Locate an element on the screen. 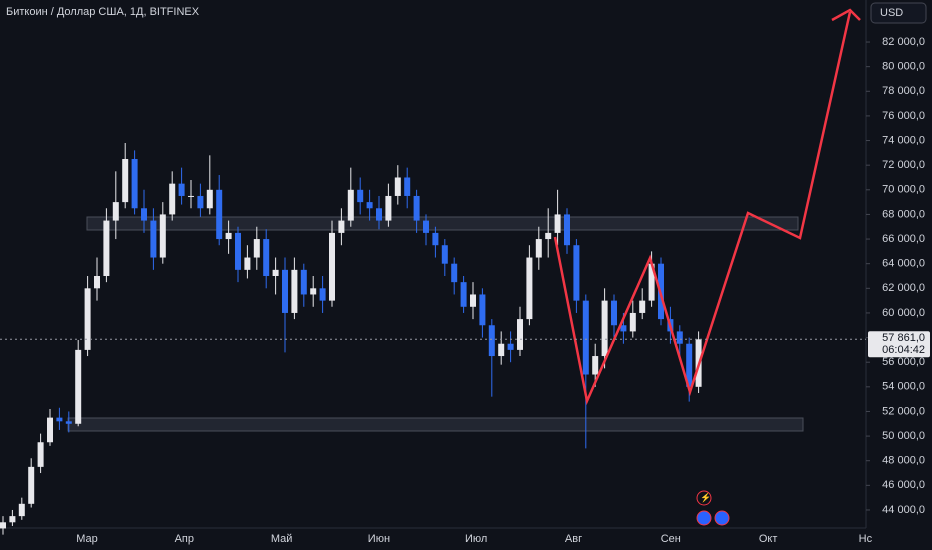  y-tick-label: 66 000,0 is located at coordinates (903, 239).